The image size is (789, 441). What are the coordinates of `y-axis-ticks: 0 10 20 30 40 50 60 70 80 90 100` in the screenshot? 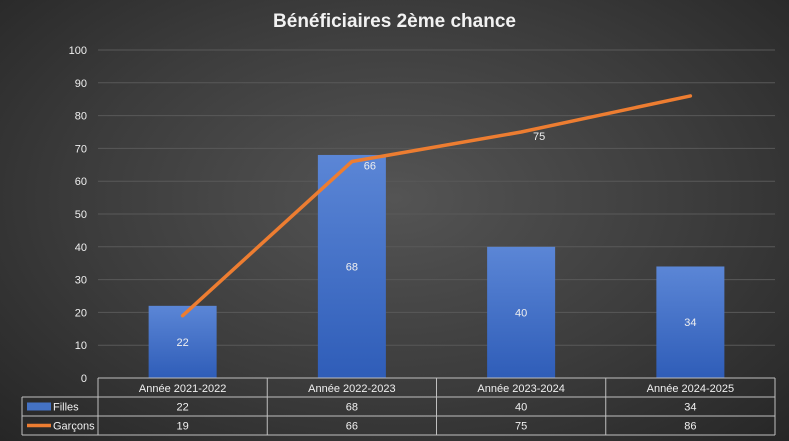 It's located at (78, 215).